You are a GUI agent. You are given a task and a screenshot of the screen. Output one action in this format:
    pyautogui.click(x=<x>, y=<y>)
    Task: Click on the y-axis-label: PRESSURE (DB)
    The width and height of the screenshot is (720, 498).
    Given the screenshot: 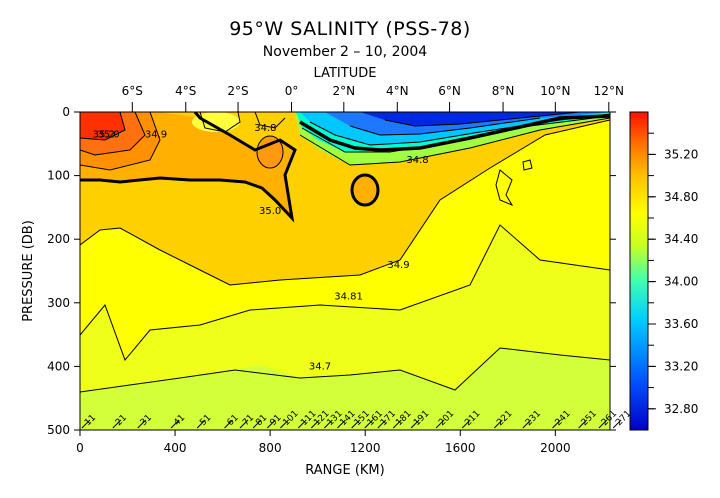 What is the action you would take?
    pyautogui.click(x=28, y=271)
    